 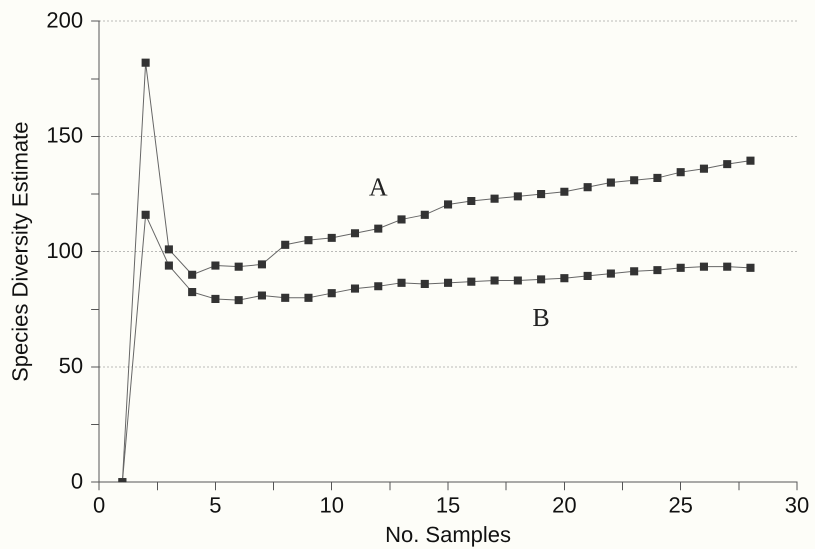 I want to click on x-tick-label: 10, so click(x=331, y=505).